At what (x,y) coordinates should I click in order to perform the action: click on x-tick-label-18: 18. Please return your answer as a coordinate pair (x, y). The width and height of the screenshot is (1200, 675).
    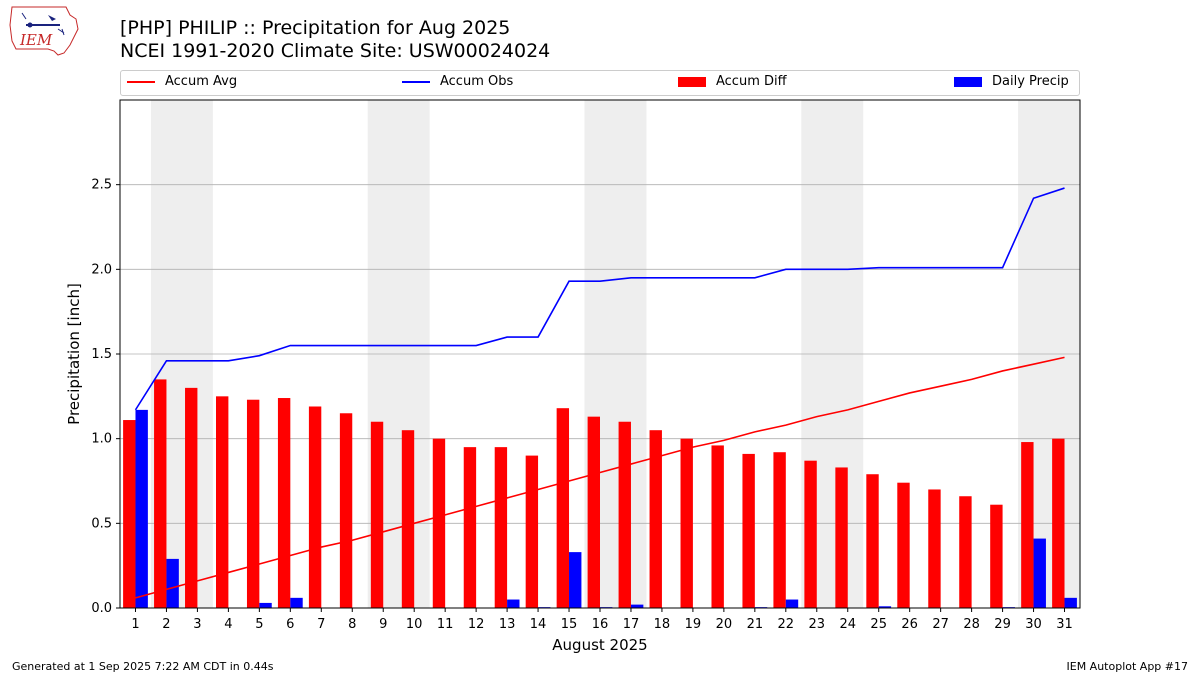
    Looking at the image, I should click on (662, 624).